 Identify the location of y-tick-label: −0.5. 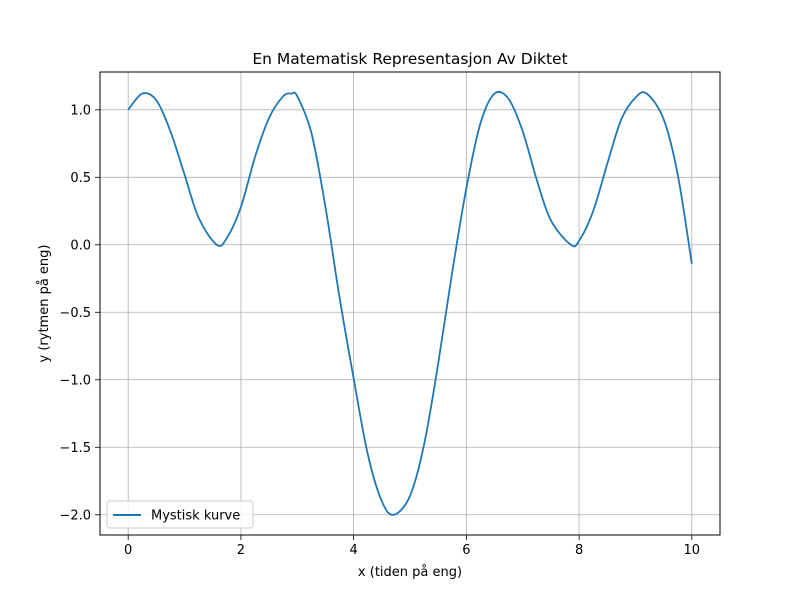
(75, 313).